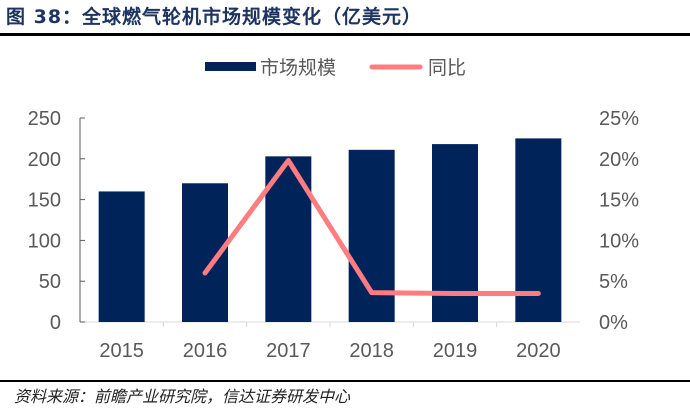  What do you see at coordinates (619, 241) in the screenshot?
I see `y-right-tick-label: 10%` at bounding box center [619, 241].